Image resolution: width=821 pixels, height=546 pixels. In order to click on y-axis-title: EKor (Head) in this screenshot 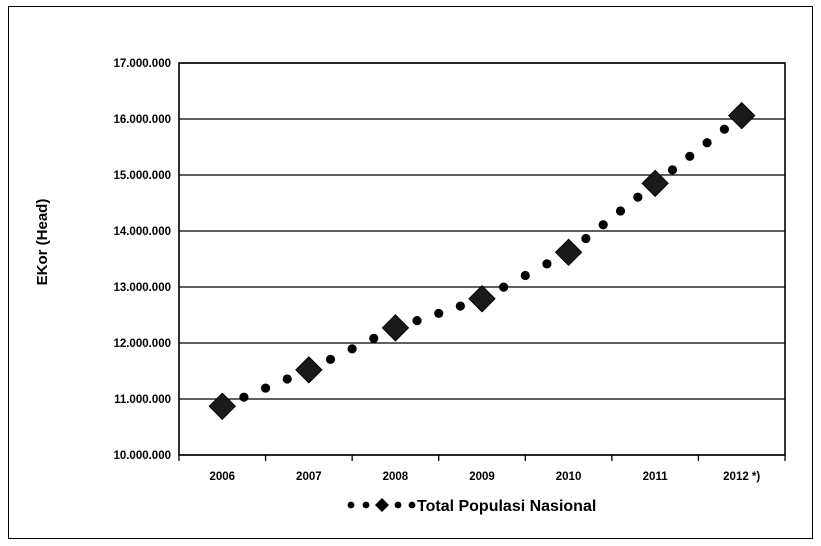, I will do `click(42, 242)`.